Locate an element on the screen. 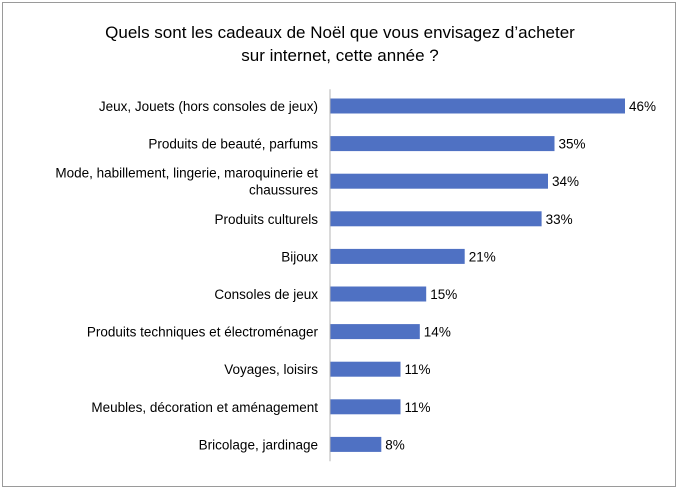  category-label-1-line-0: Produits de beauté, parfums is located at coordinates (233, 144).